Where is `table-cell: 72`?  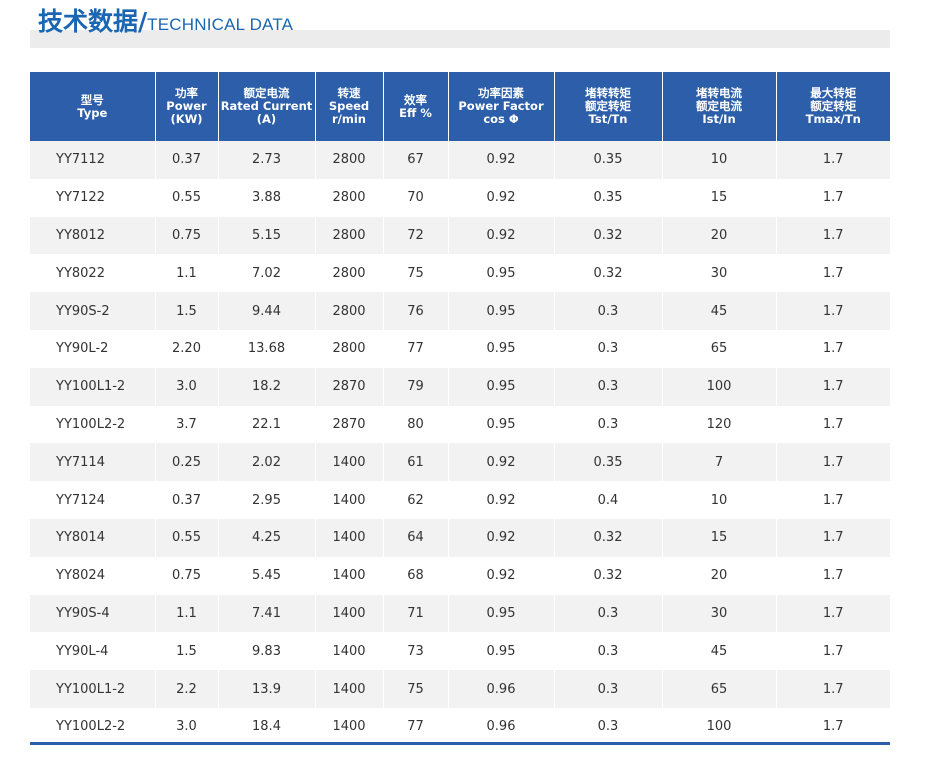 table-cell: 72 is located at coordinates (415, 235).